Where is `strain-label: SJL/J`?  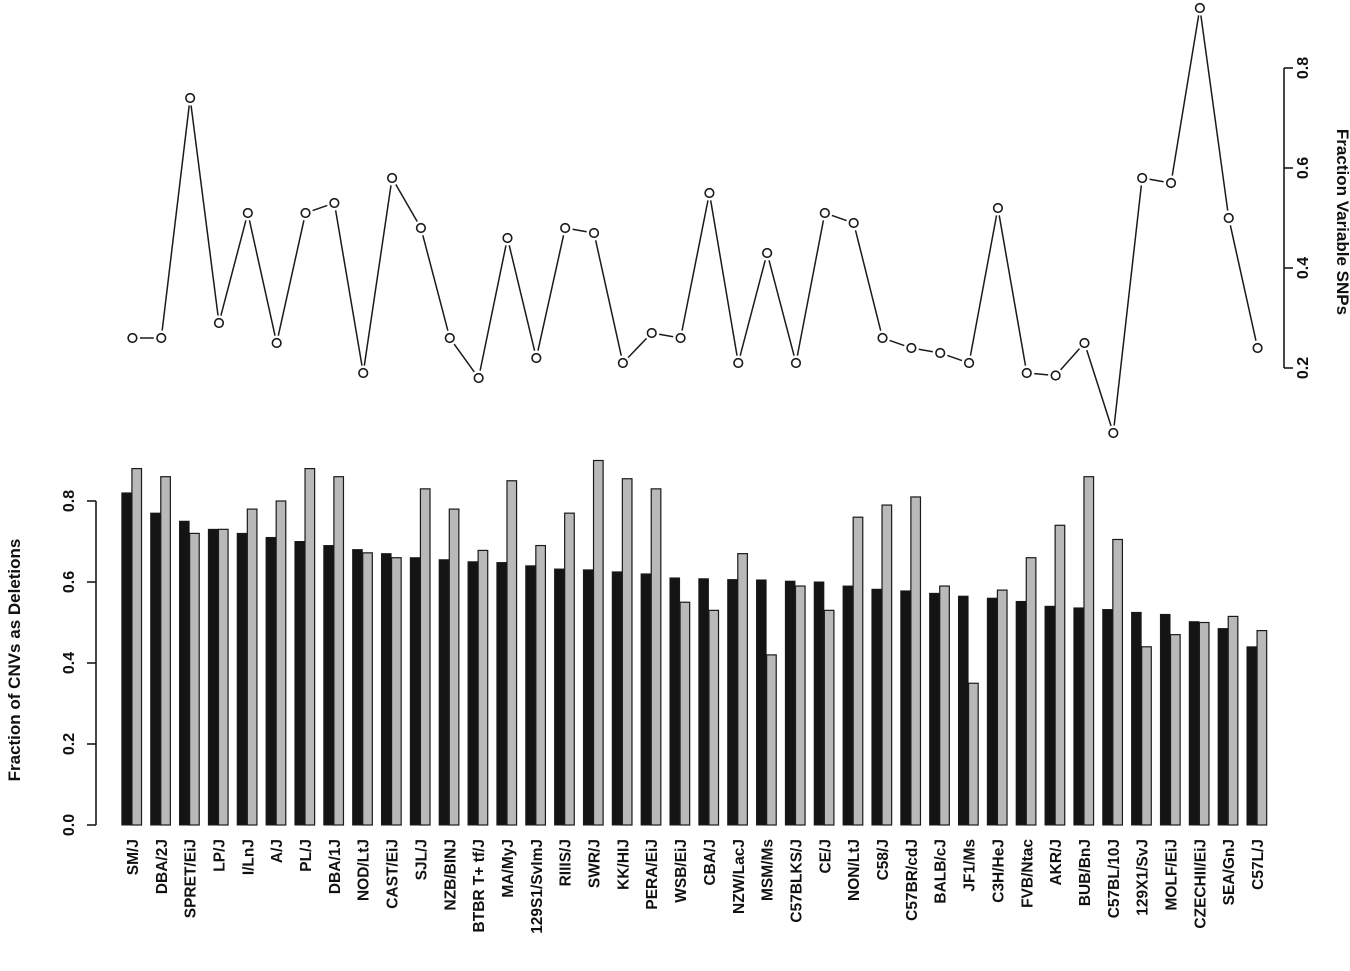
strain-label: SJL/J is located at coordinates (421, 859).